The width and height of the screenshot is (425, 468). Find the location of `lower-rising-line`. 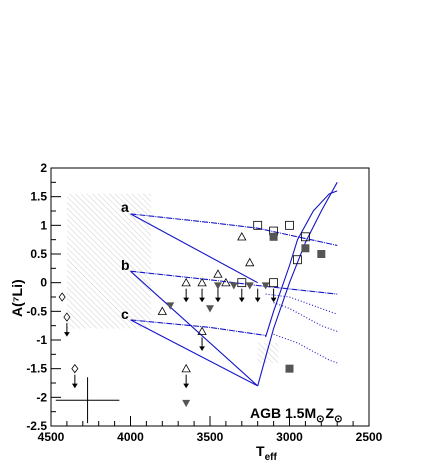

lower-rising-line is located at coordinates (297, 284).